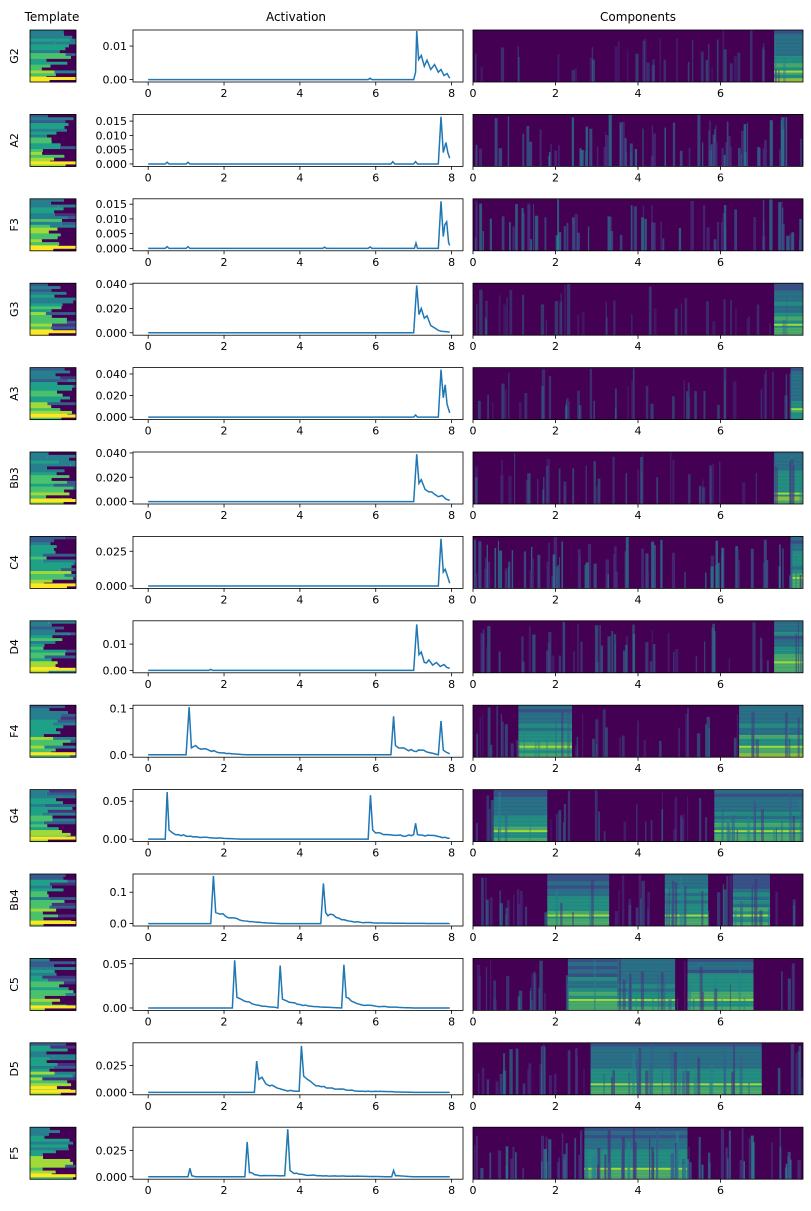 The image size is (811, 1211). I want to click on row-label: A3, so click(14, 393).